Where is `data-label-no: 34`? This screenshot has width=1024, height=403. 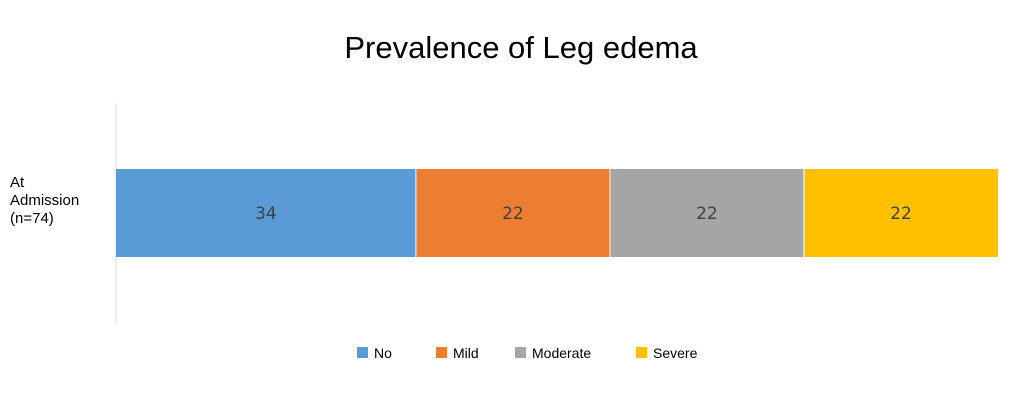
data-label-no: 34 is located at coordinates (266, 214).